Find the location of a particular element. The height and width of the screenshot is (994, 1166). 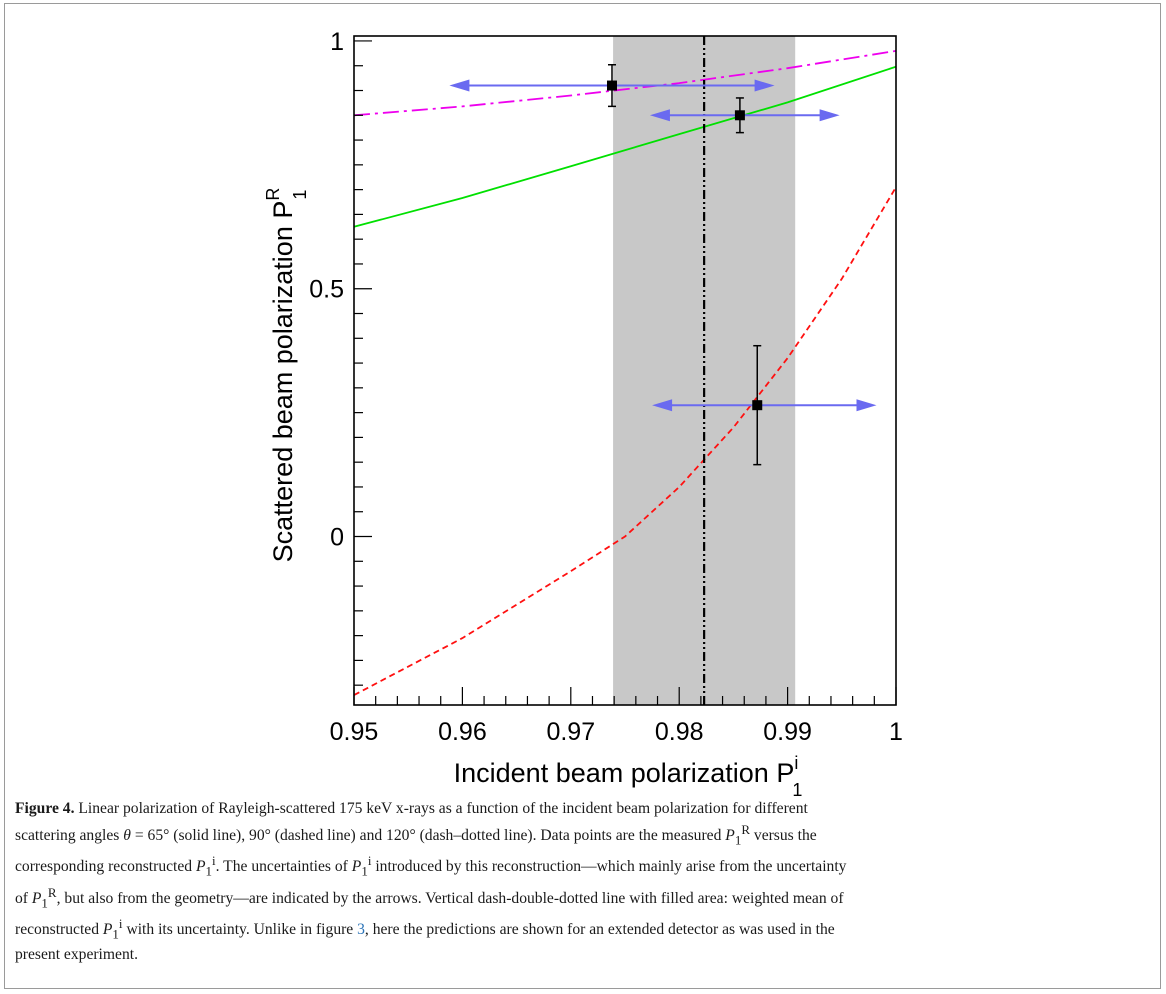

x-axis-label: Incident beam polarization Pi 1 is located at coordinates (628, 776).